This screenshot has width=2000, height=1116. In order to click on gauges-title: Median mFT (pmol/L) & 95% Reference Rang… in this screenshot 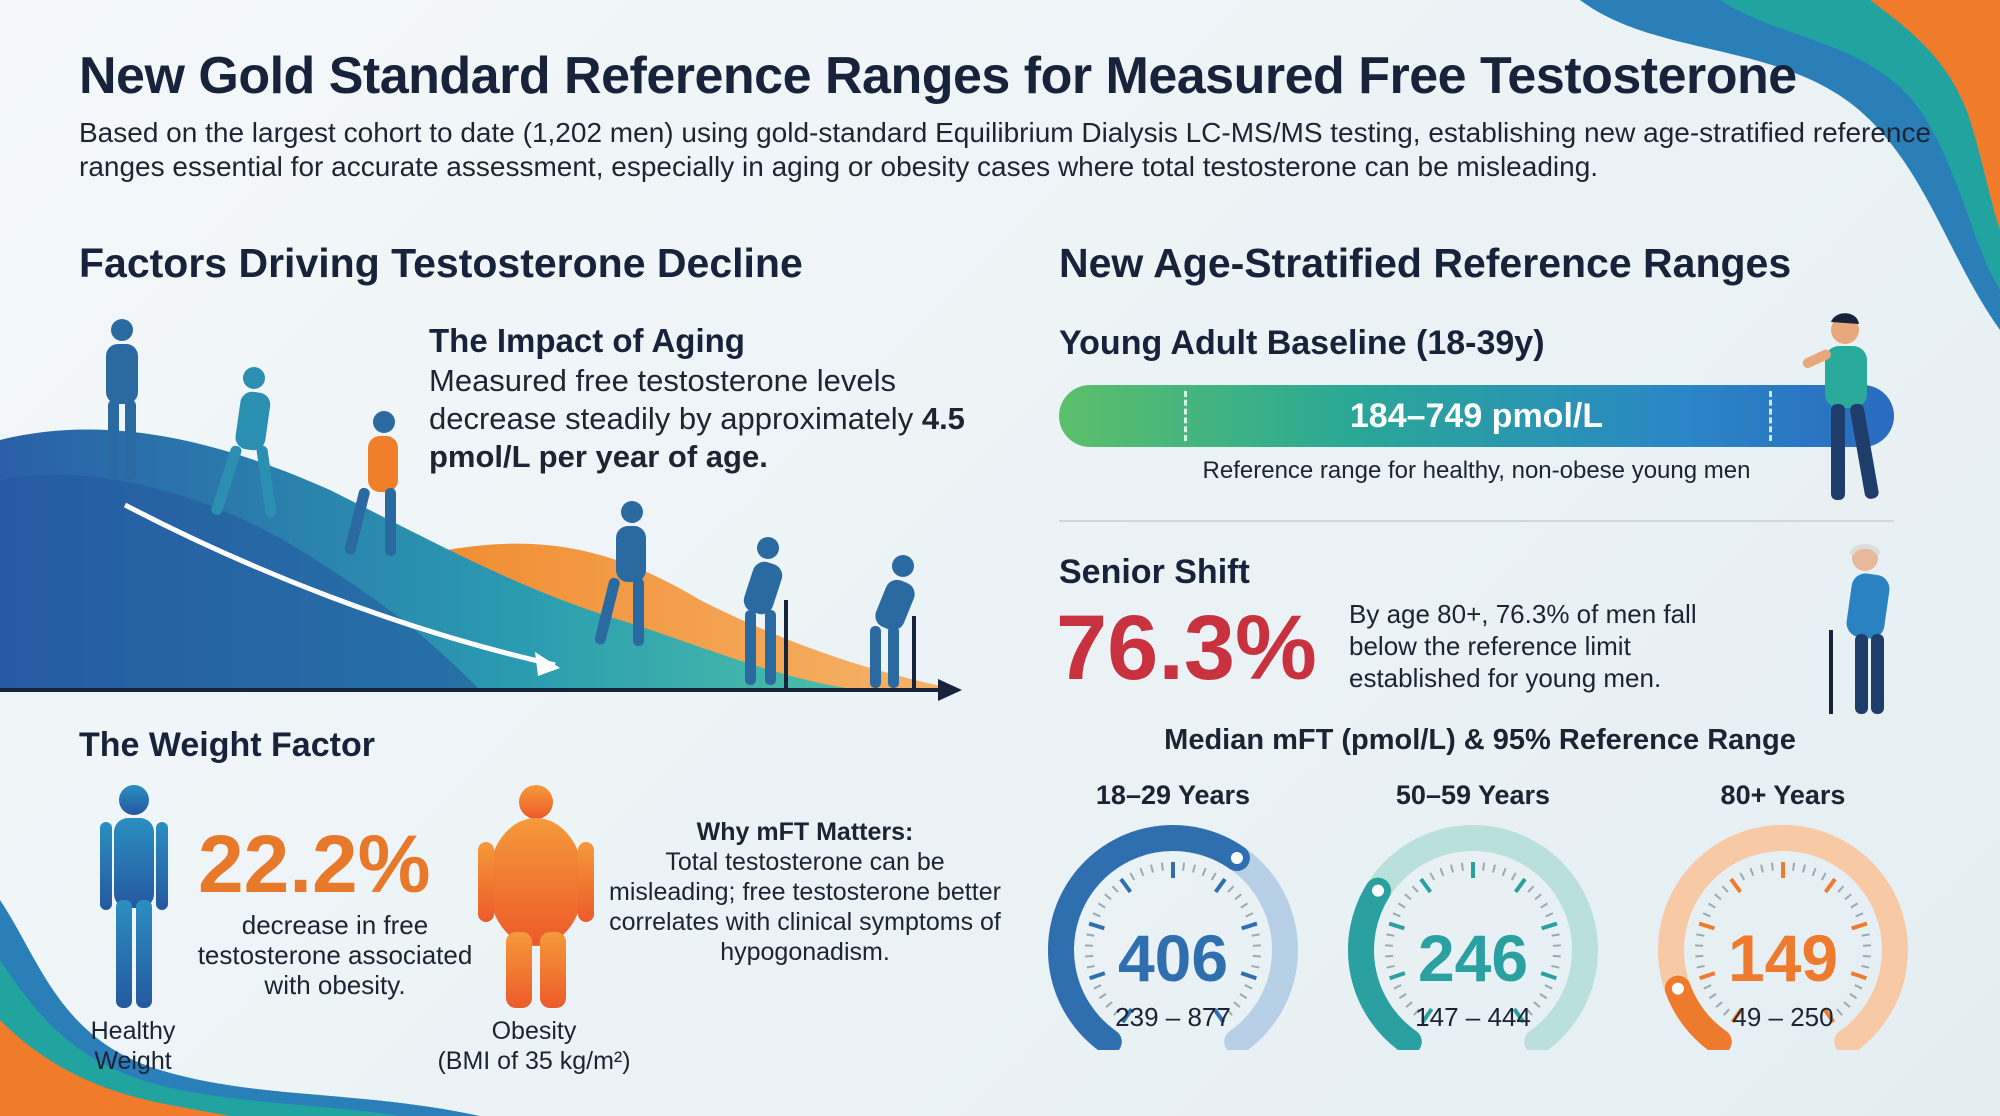, I will do `click(1480, 740)`.